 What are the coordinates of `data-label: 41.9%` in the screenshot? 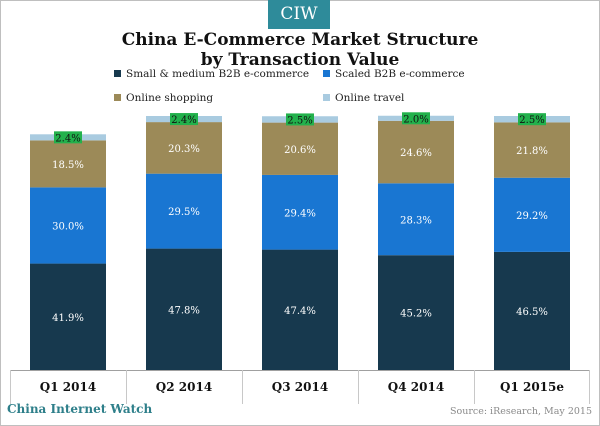 It's located at (68, 318).